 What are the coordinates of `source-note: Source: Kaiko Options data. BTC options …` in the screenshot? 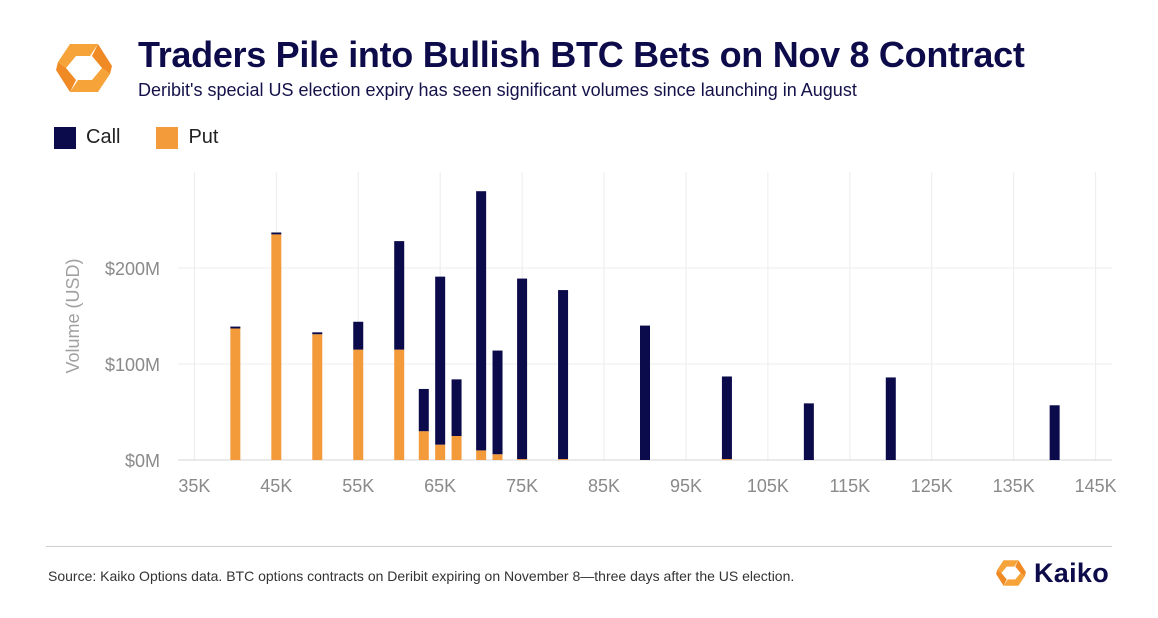 It's located at (421, 576).